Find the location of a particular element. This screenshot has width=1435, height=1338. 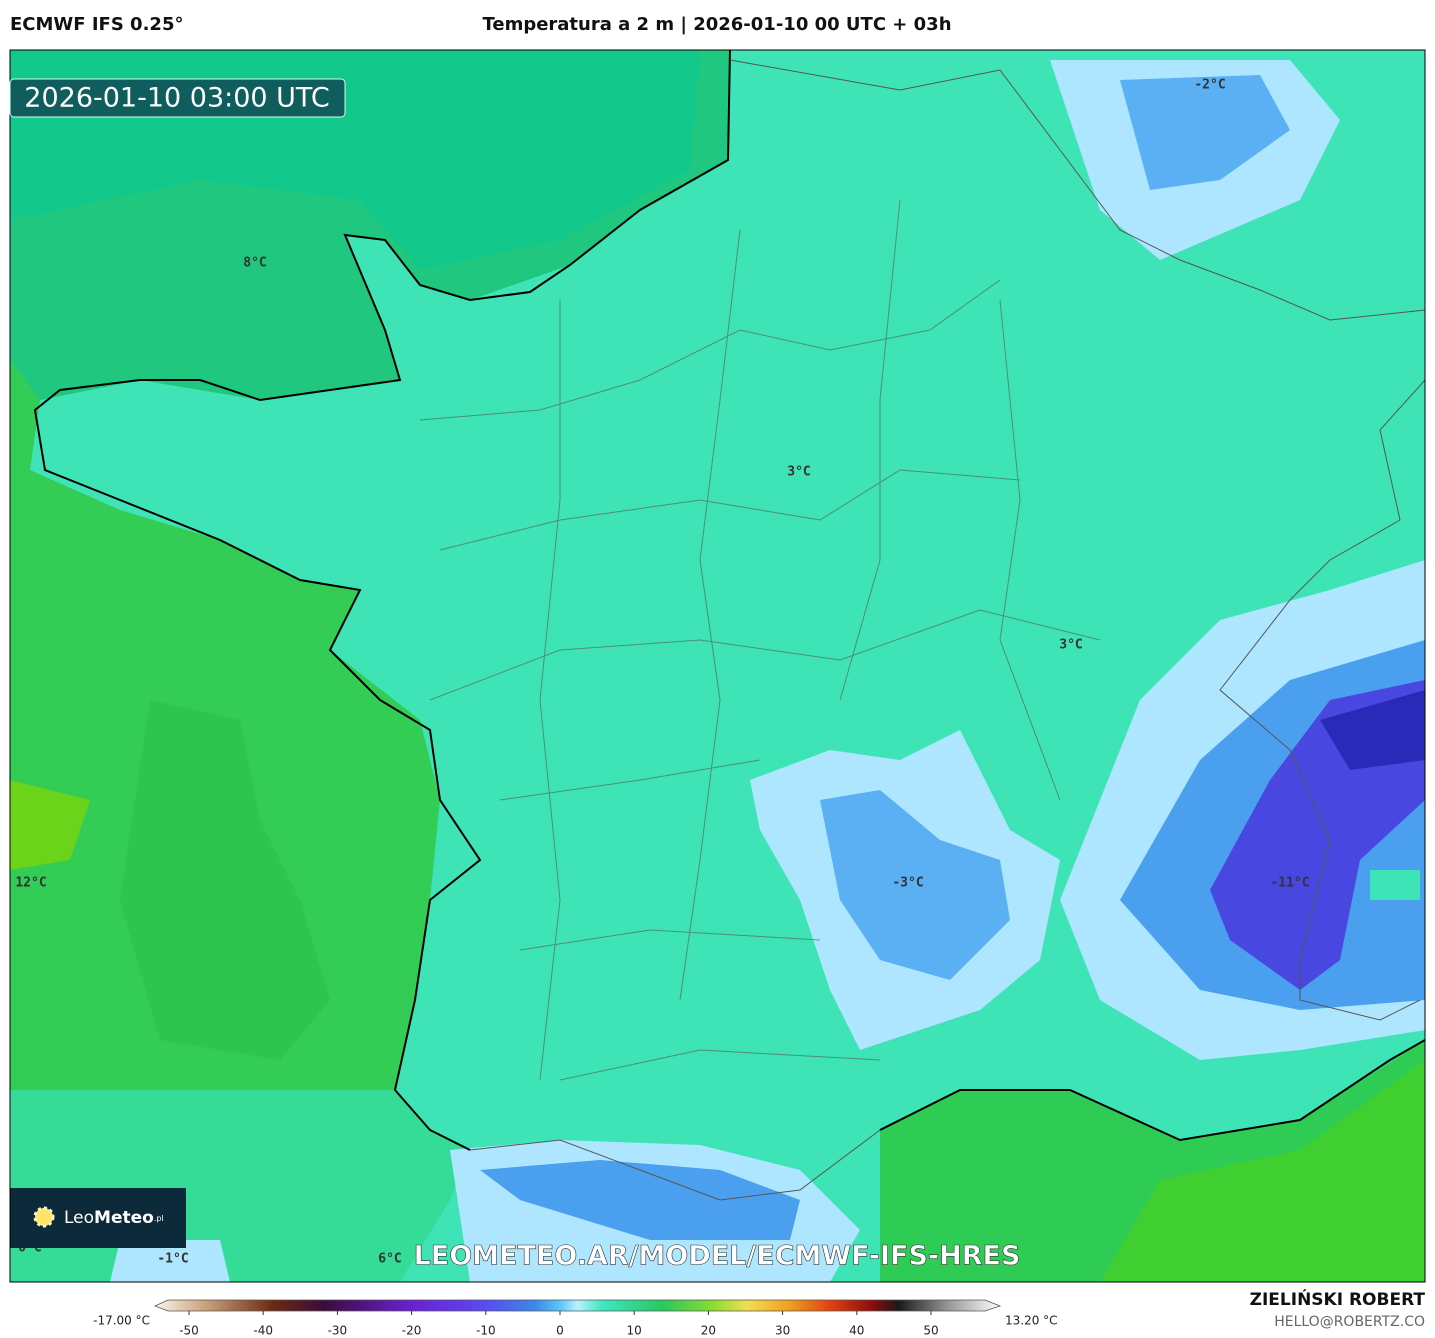

cold-alps-deep is located at coordinates (1372, 730).